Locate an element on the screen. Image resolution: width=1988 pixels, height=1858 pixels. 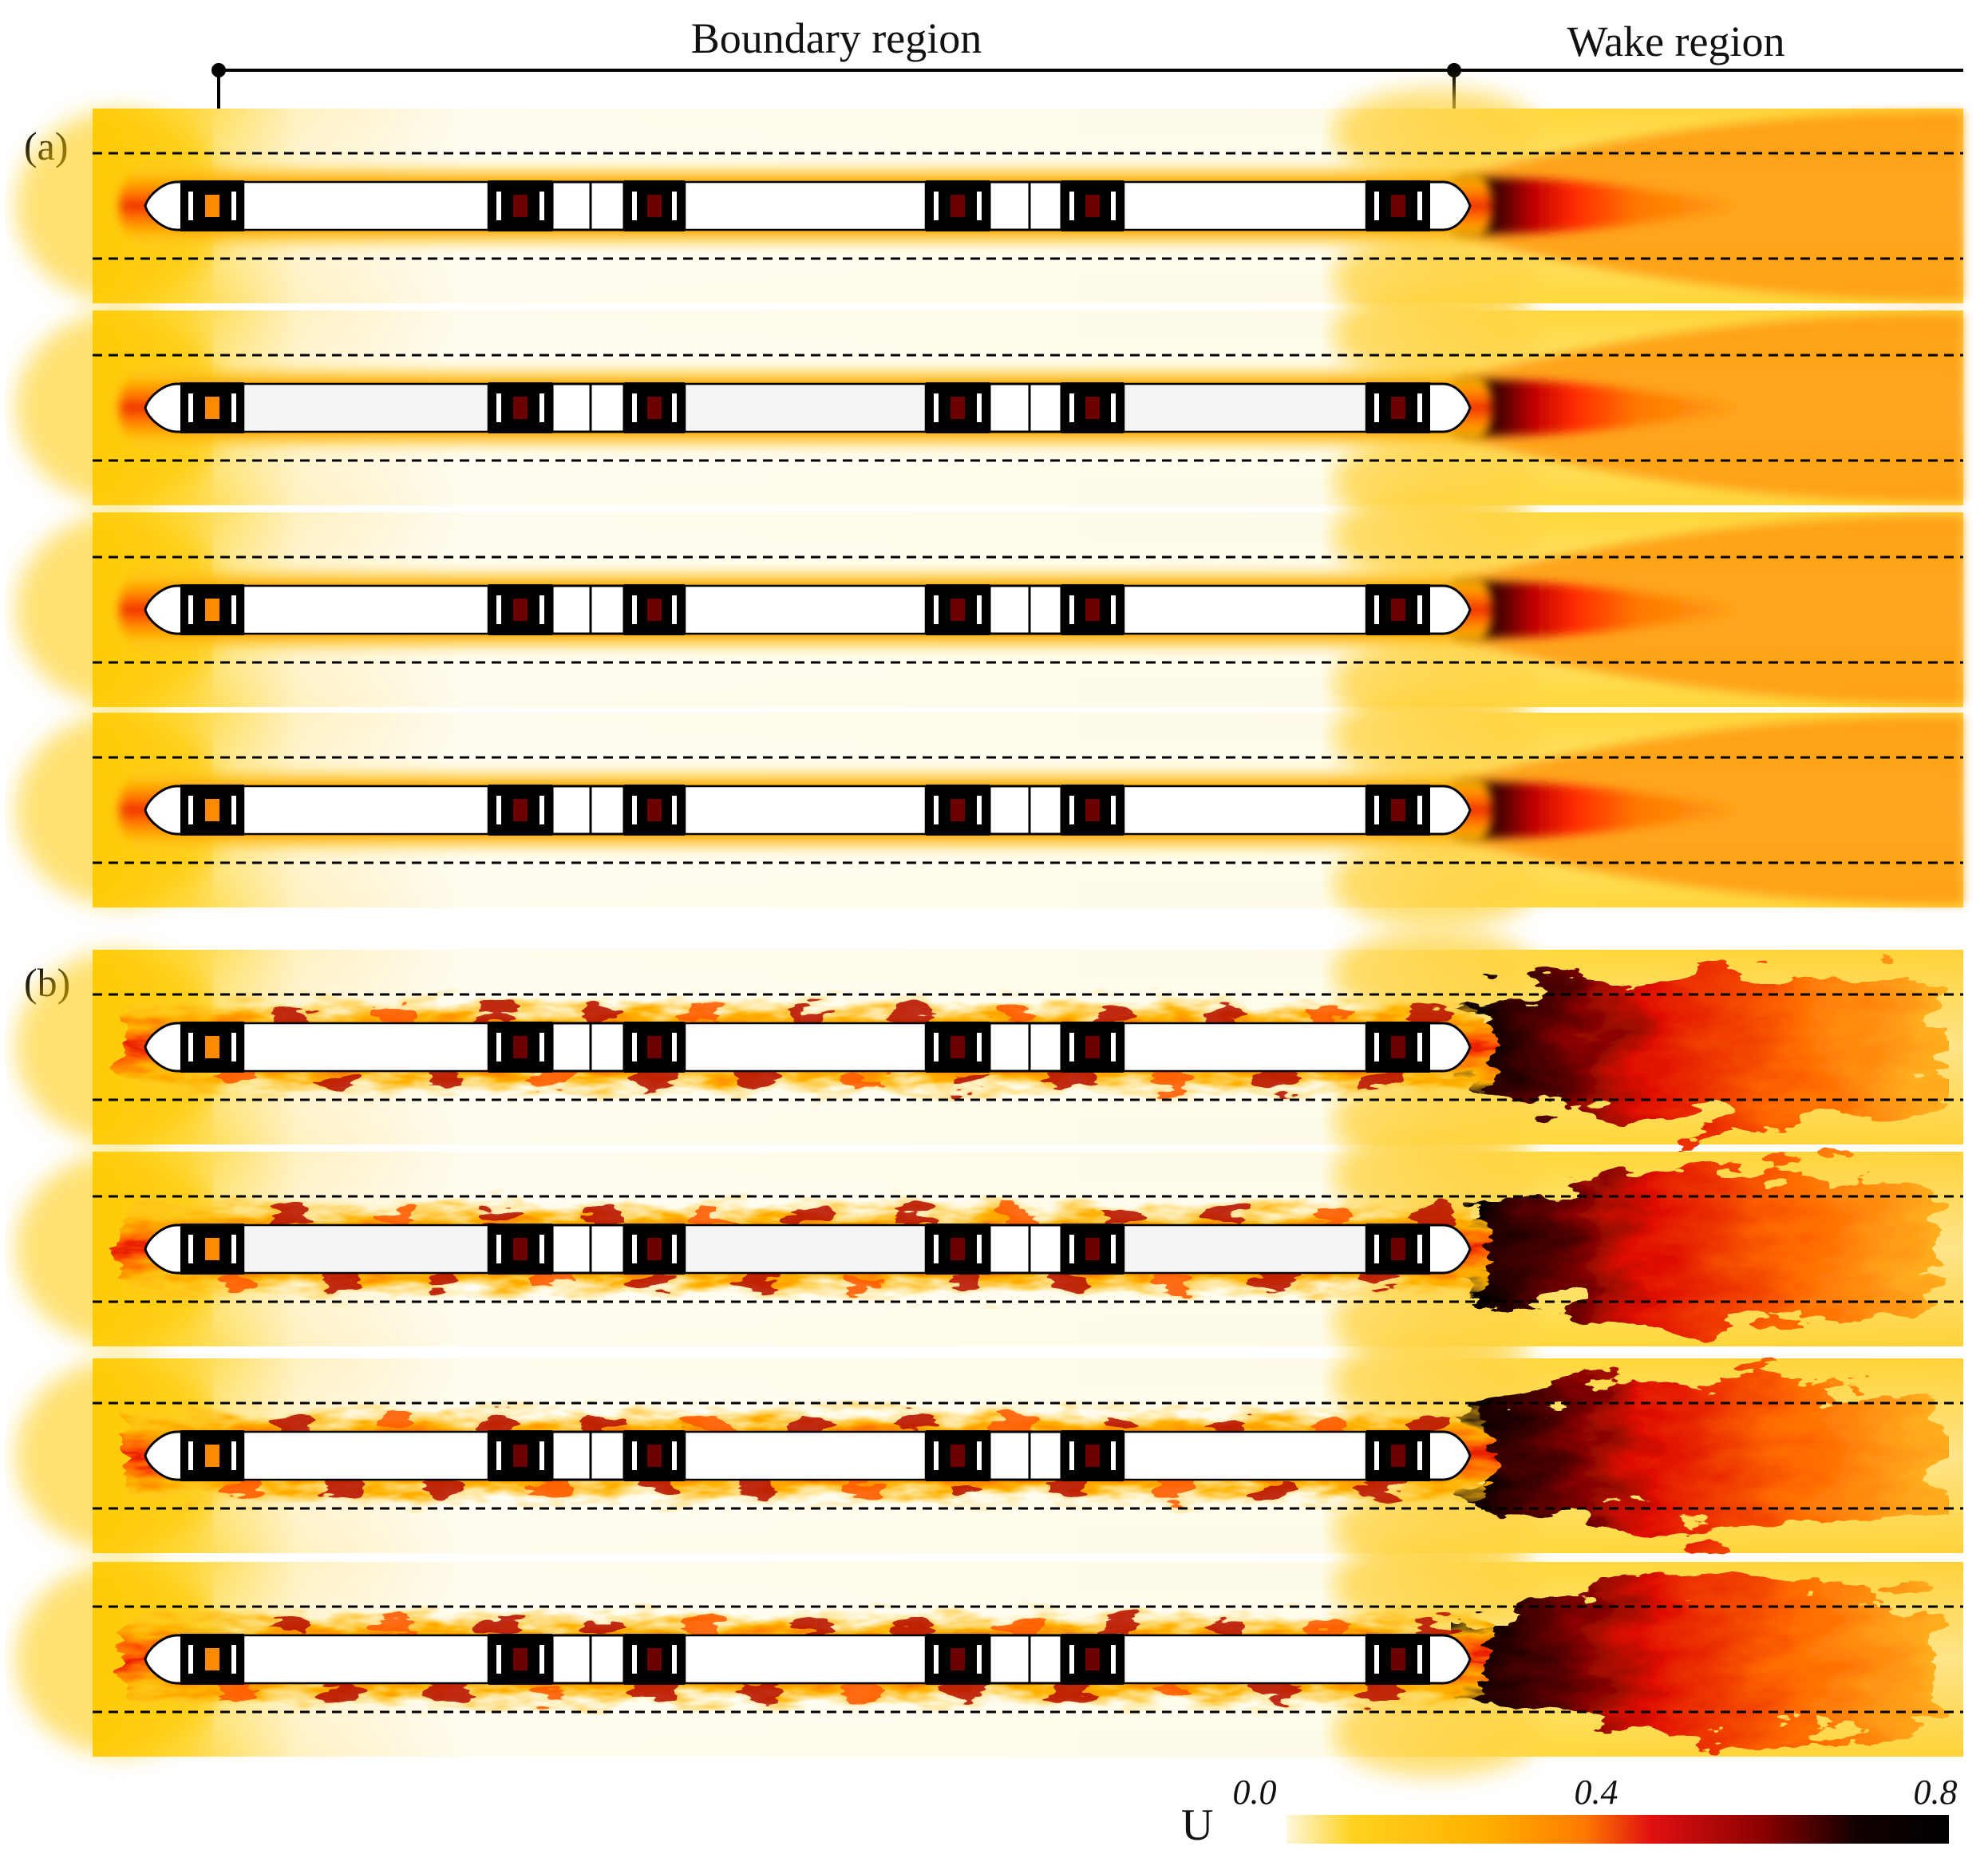
turbulent-wake is located at coordinates (1699, 1047).